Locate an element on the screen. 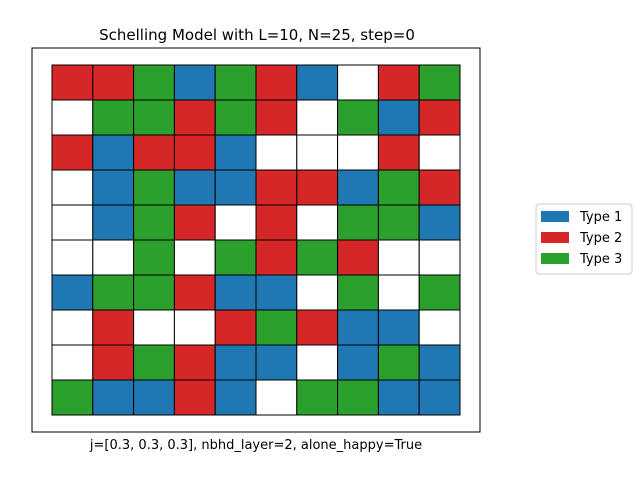 The height and width of the screenshot is (480, 640). legend-label: Type 2 is located at coordinates (600, 238).